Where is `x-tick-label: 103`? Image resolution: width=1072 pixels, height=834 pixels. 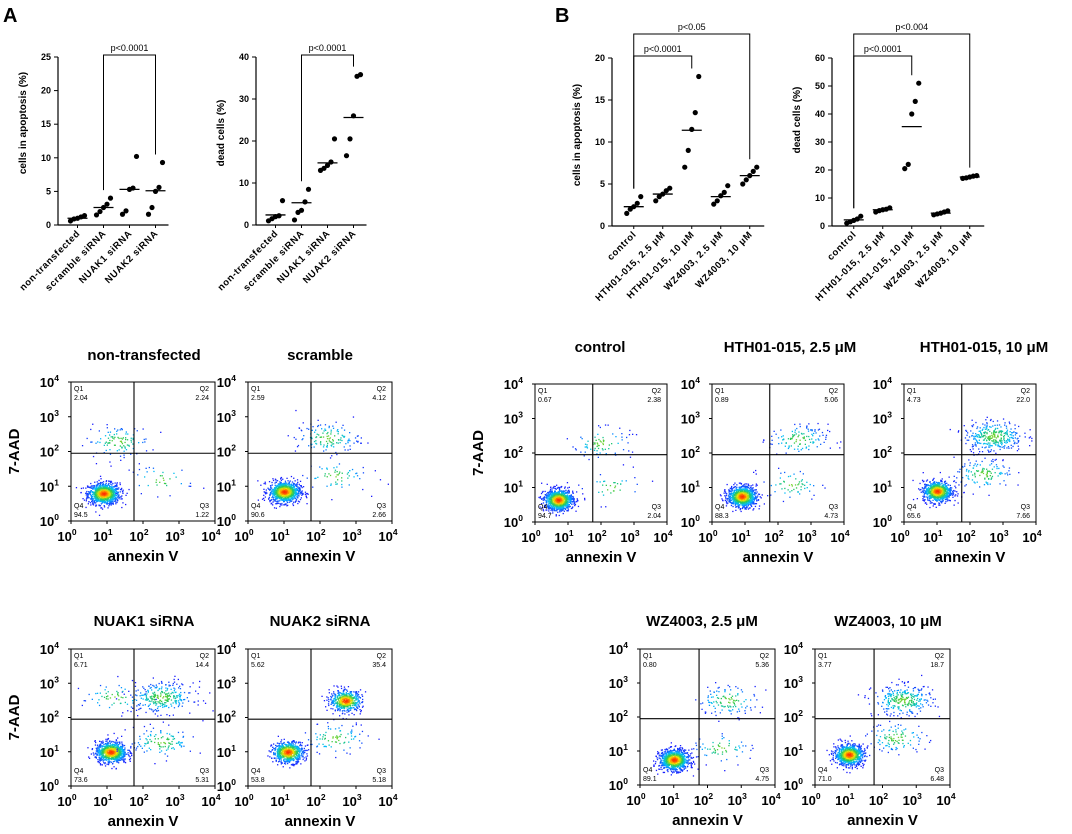 x-tick-label: 103 is located at coordinates (174, 535).